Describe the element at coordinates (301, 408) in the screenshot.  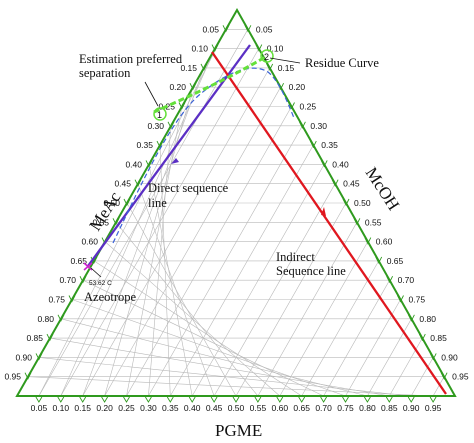
I see `bottom-tick-label: 0.65` at that location.